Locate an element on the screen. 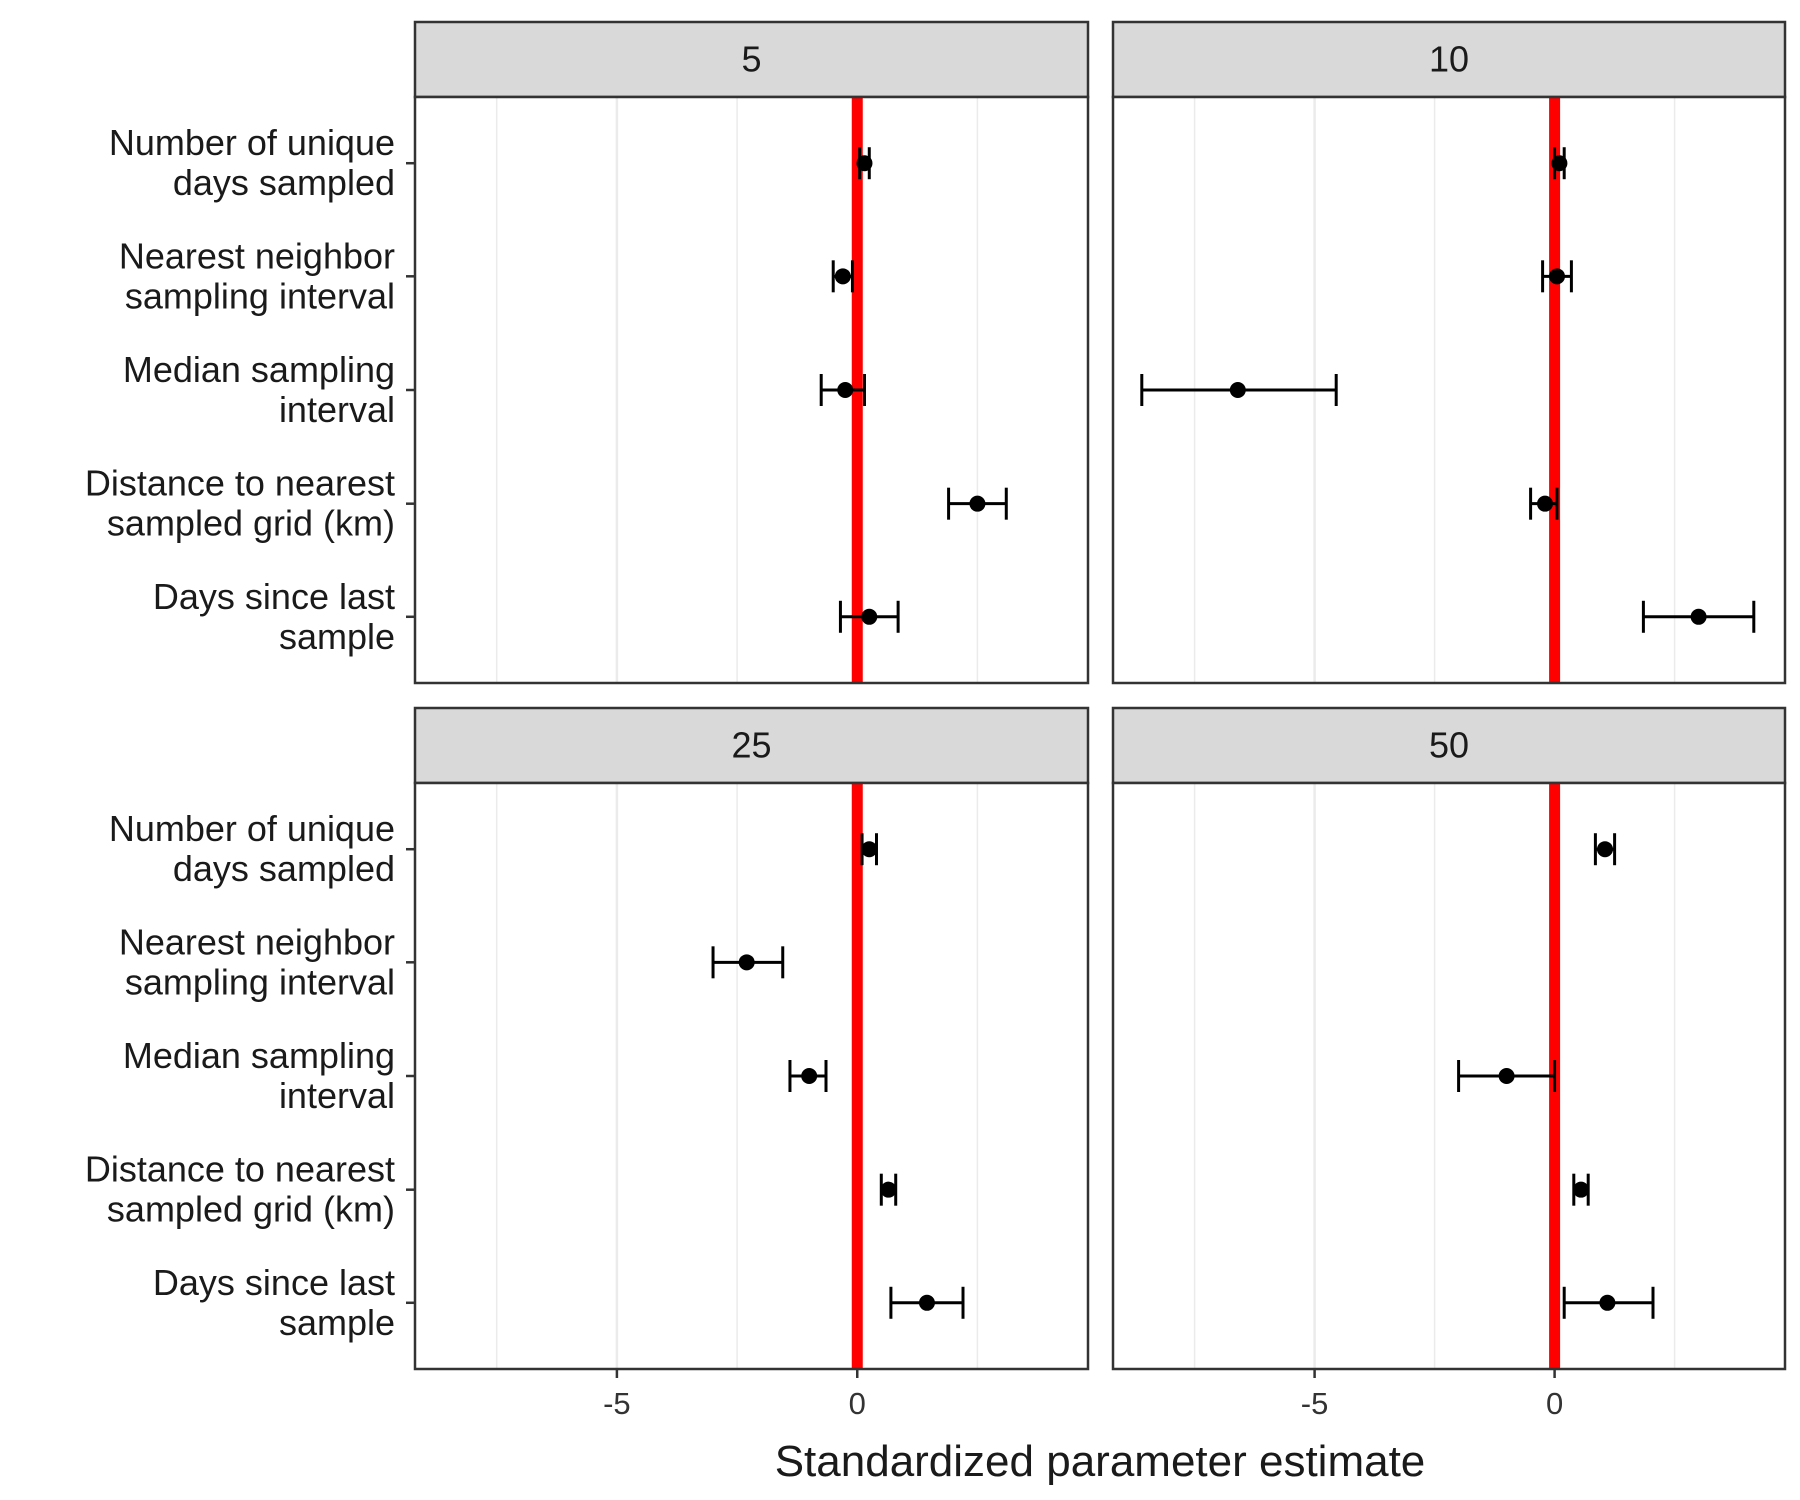 The height and width of the screenshot is (1500, 1800). facet-strip-label: 10 is located at coordinates (1449, 59).